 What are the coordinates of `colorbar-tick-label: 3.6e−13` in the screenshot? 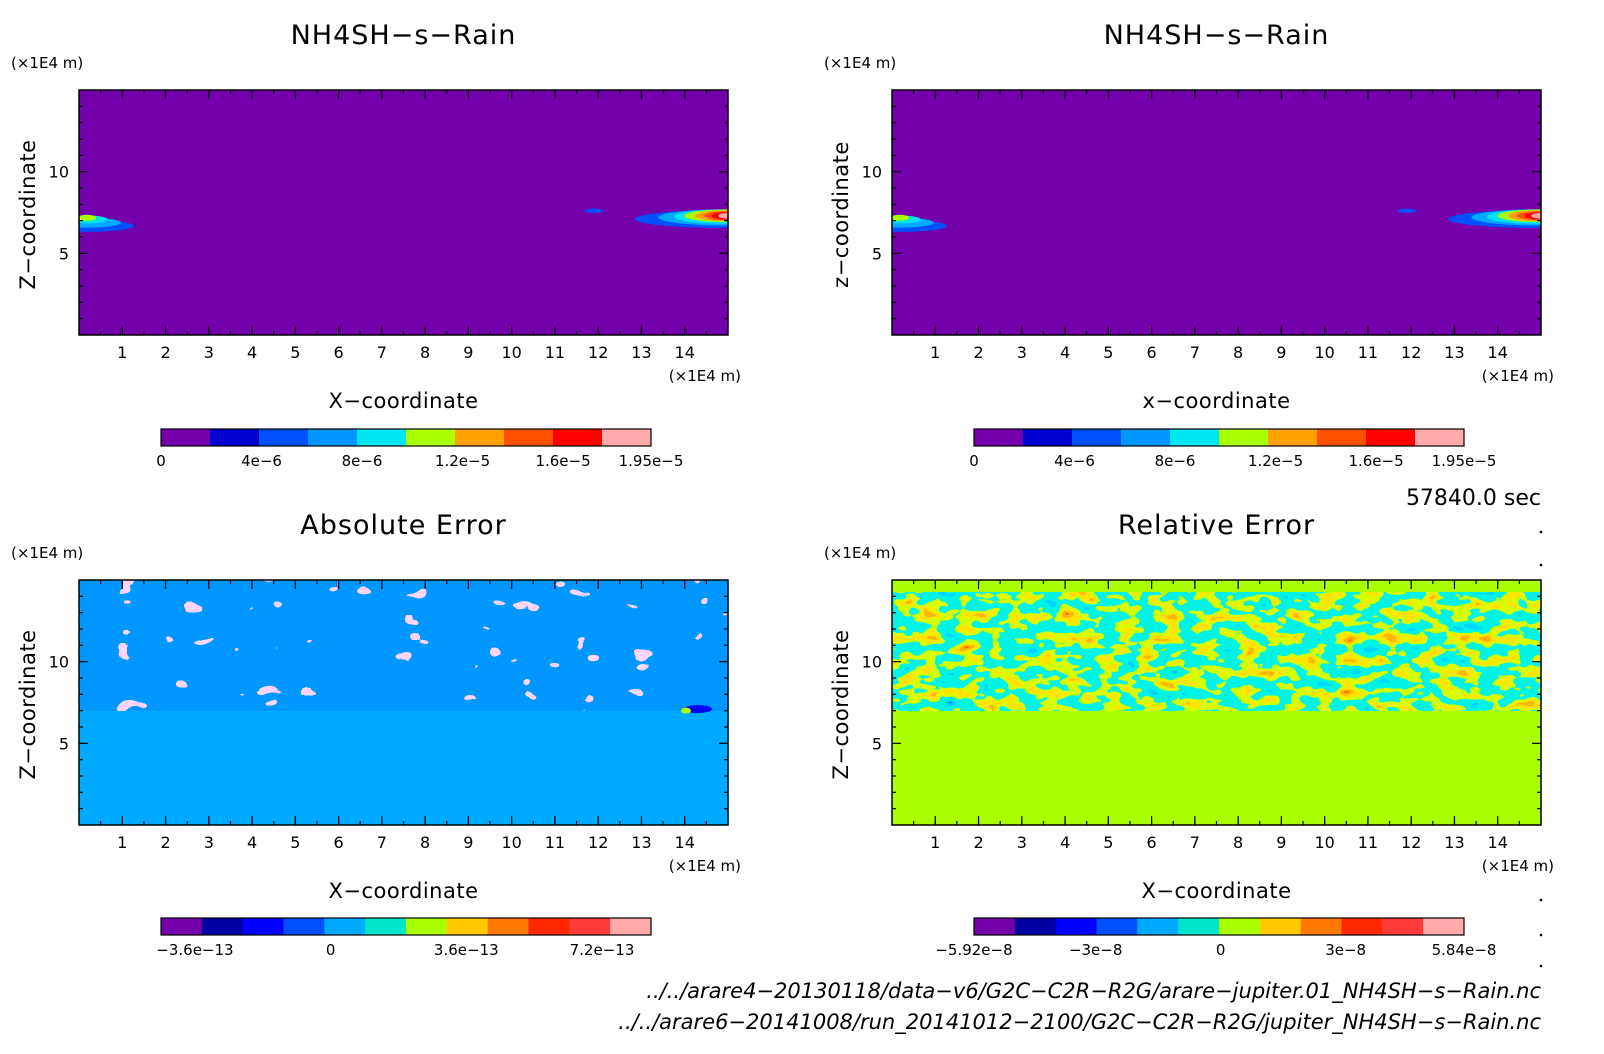 It's located at (466, 950).